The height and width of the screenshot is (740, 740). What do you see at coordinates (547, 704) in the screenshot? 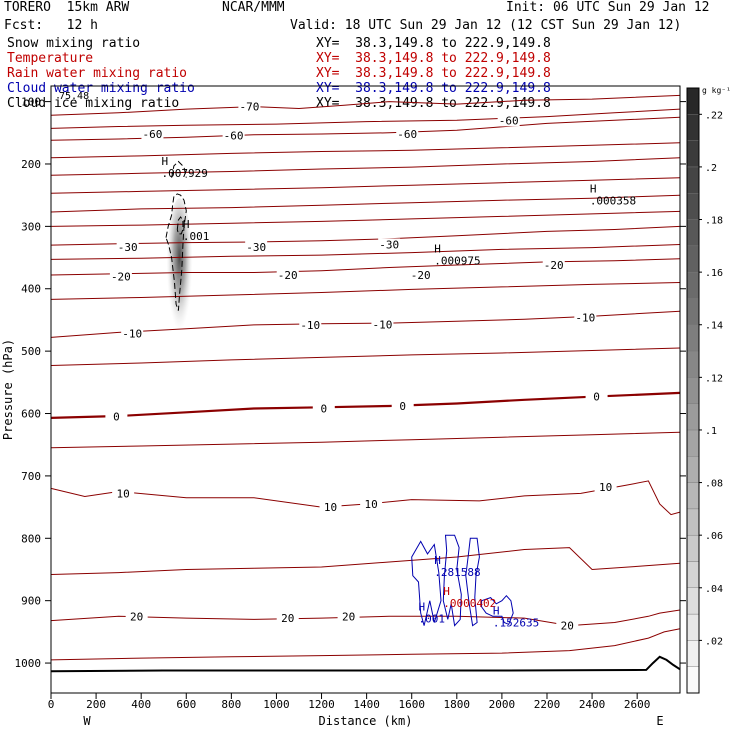
I see `x-tick-label: 2200` at bounding box center [547, 704].